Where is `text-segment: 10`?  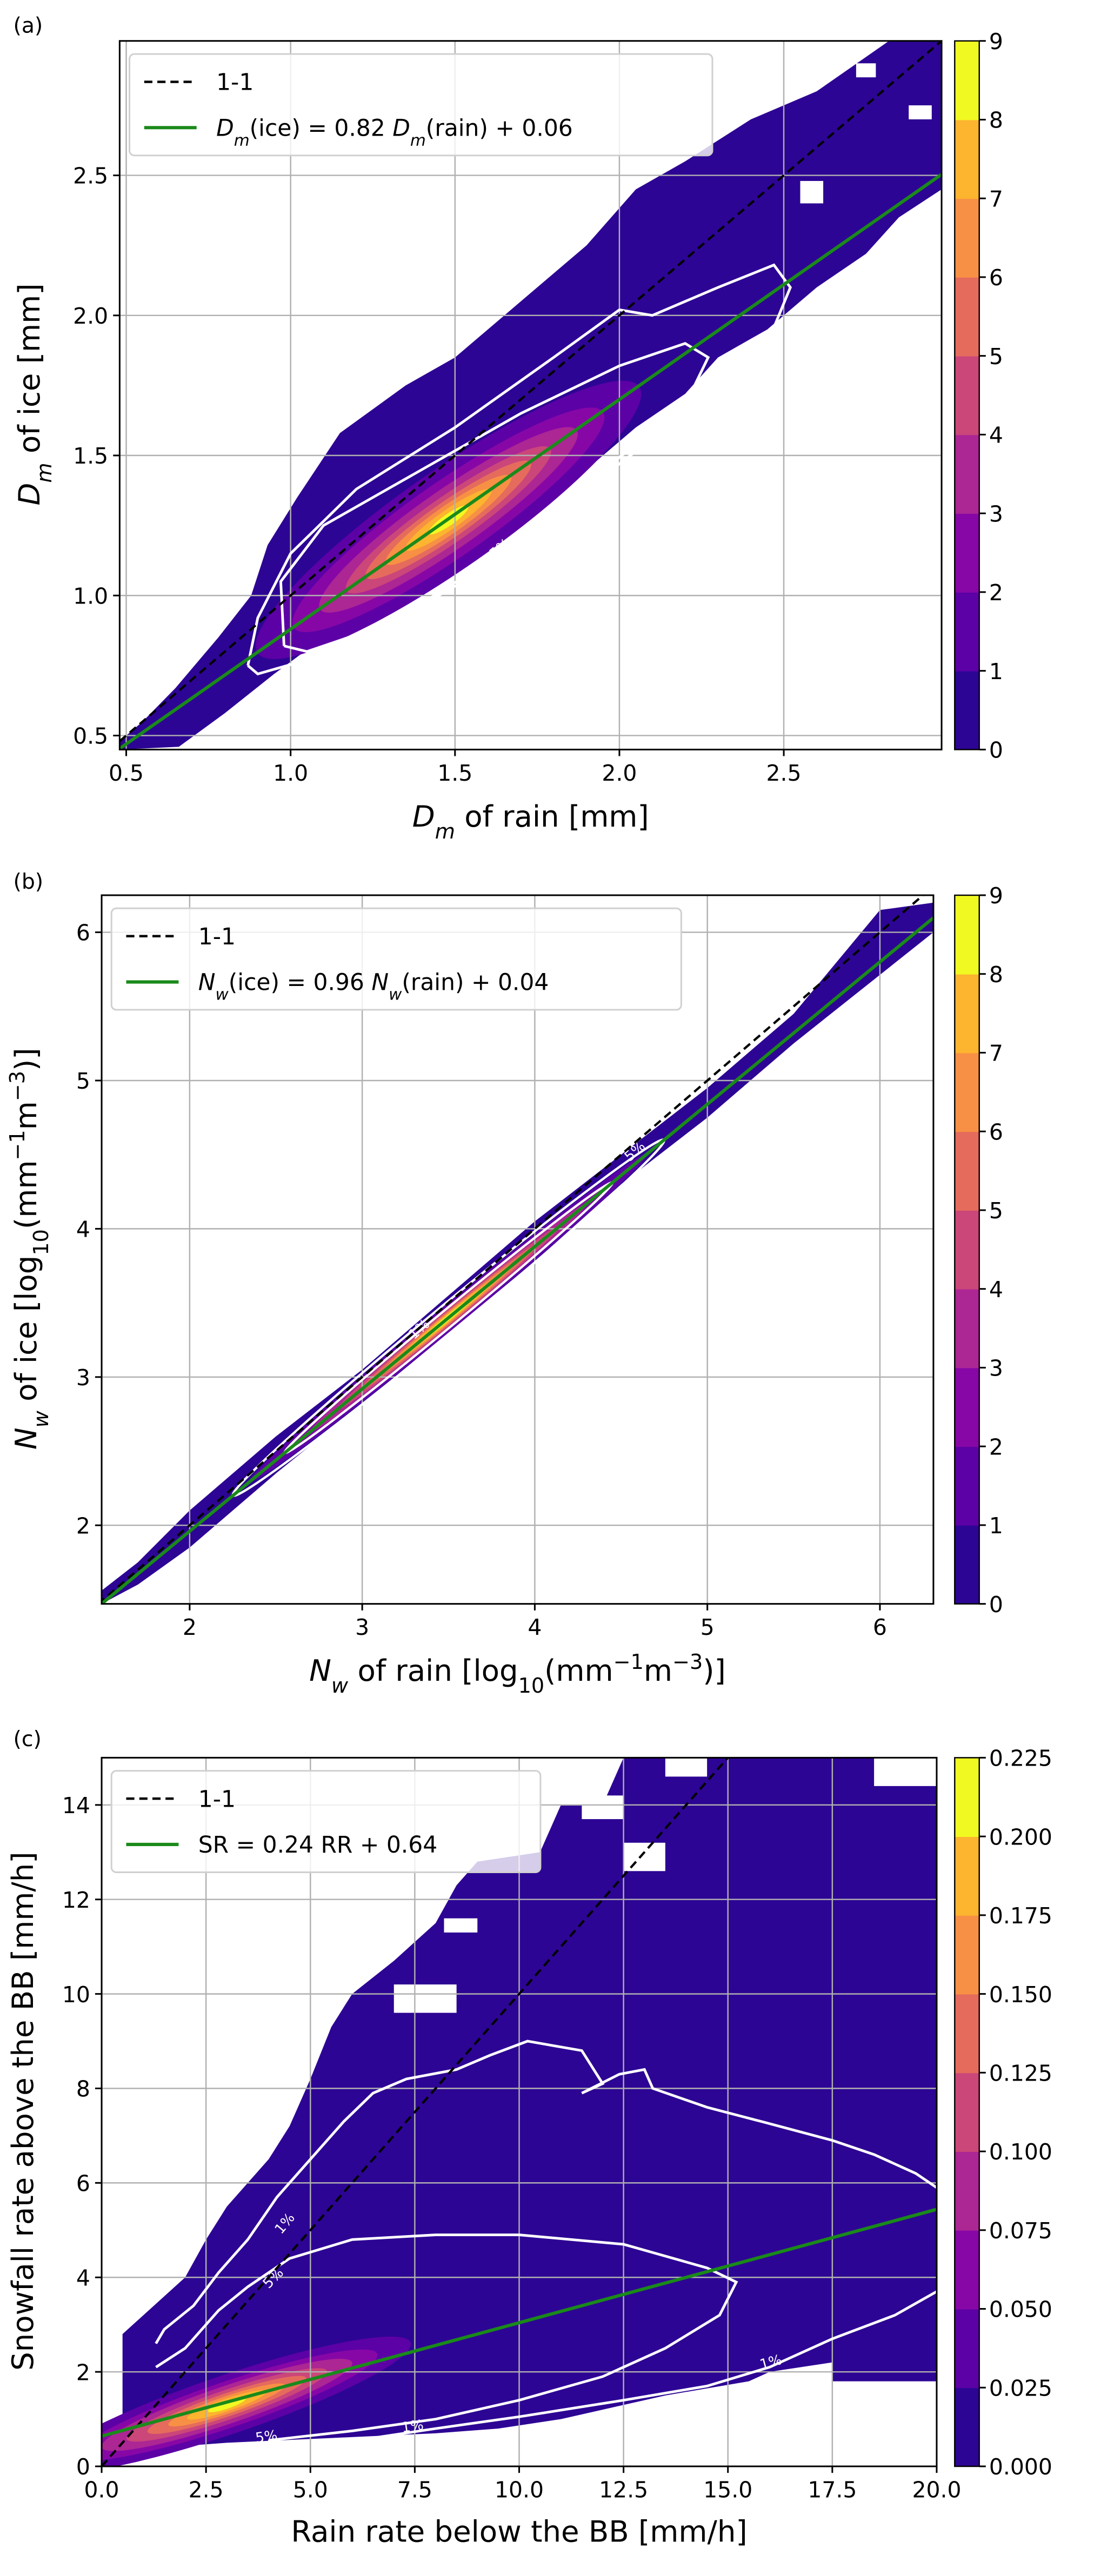
text-segment: 10 is located at coordinates (531, 1686).